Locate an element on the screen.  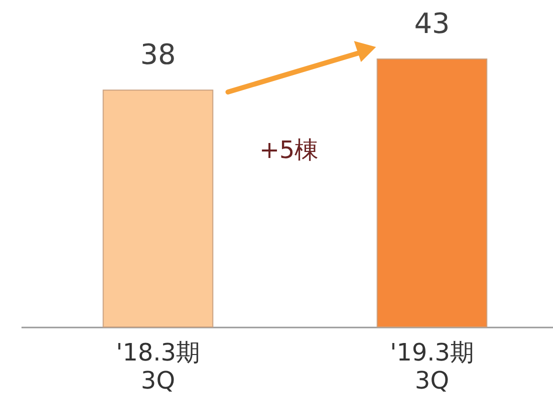
x-tick-label: '19.3期 3Q is located at coordinates (432, 366).